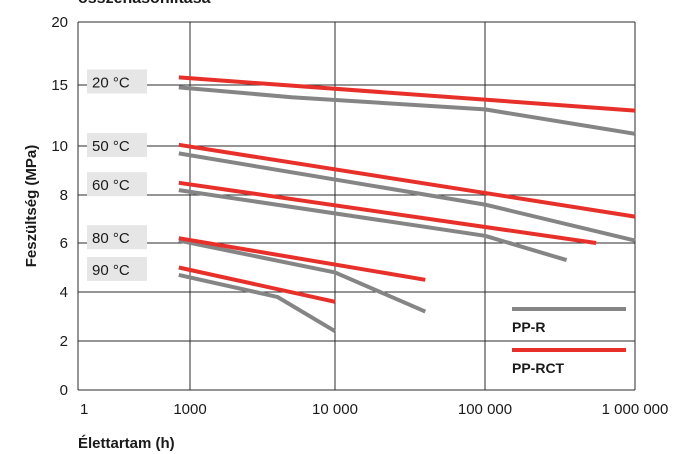 The image size is (684, 454). Describe the element at coordinates (485, 409) in the screenshot. I see `x-tick-label: 100 000` at that location.